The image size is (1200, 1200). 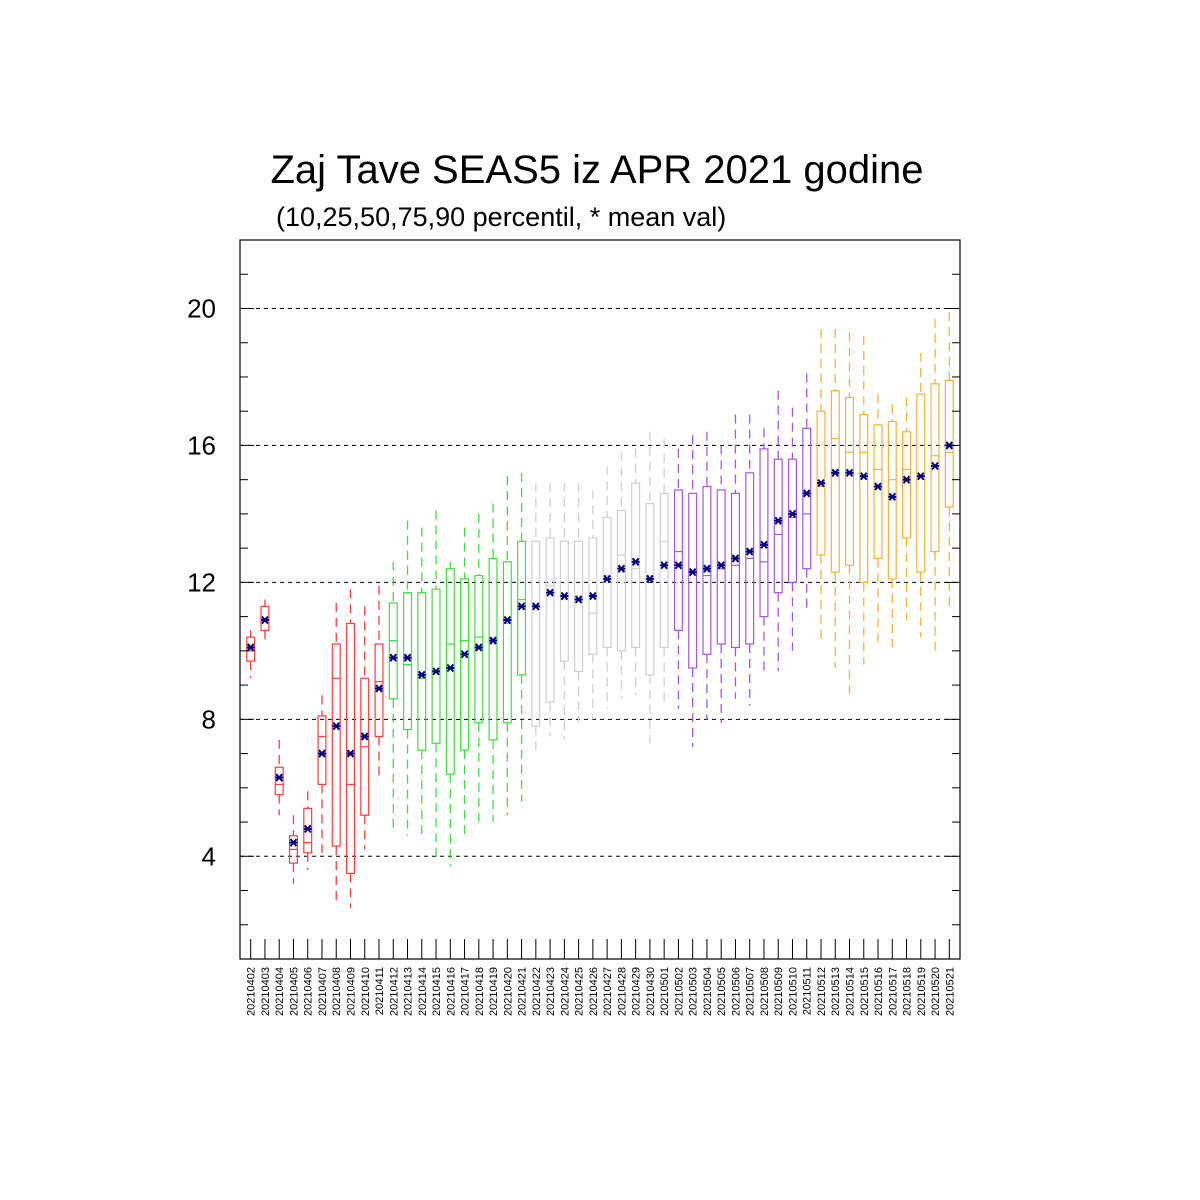 What do you see at coordinates (209, 856) in the screenshot?
I see `y-tick-label: 4` at bounding box center [209, 856].